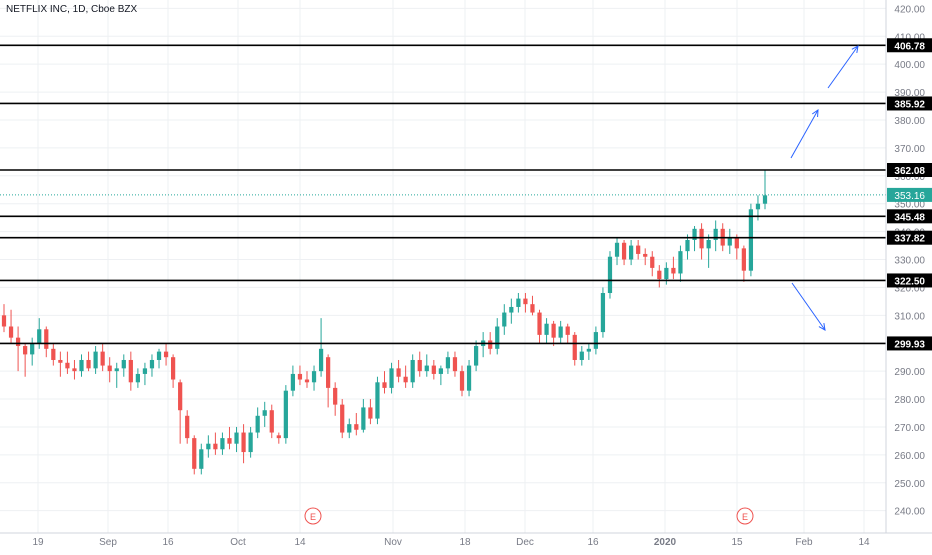 This screenshot has width=932, height=555. What do you see at coordinates (238, 542) in the screenshot?
I see `x-tick-label: Oct` at bounding box center [238, 542].